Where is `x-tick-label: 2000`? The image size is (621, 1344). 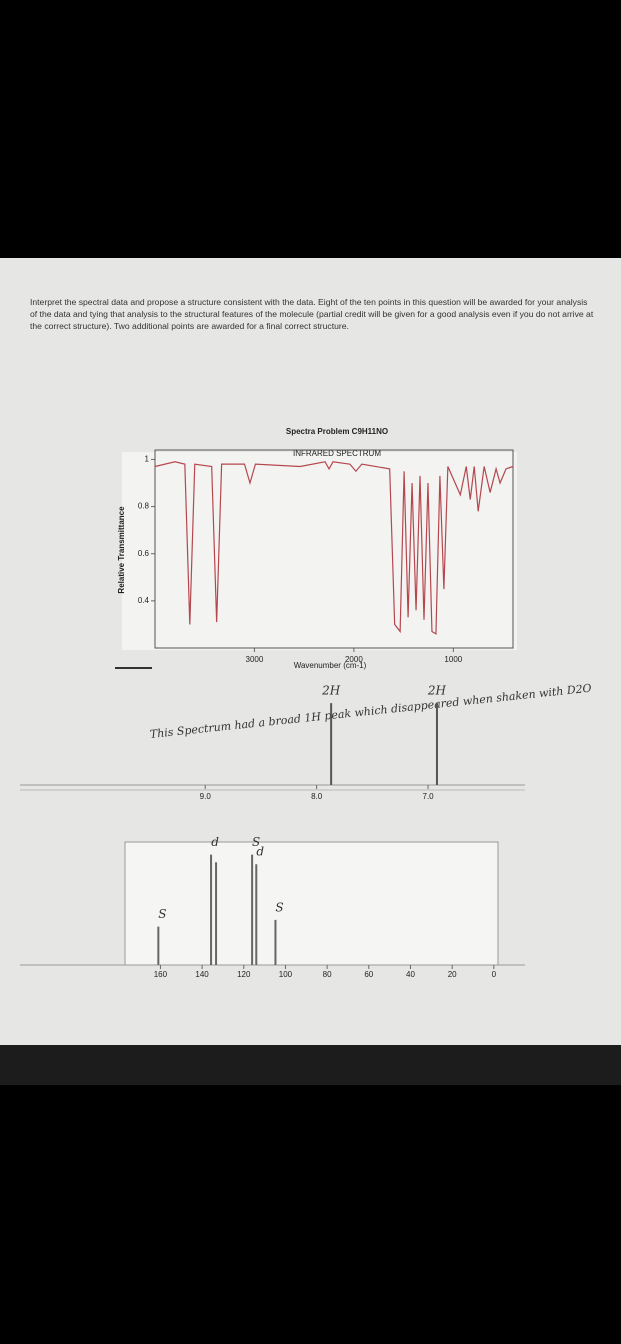
x-tick-label: 2000 is located at coordinates (354, 659).